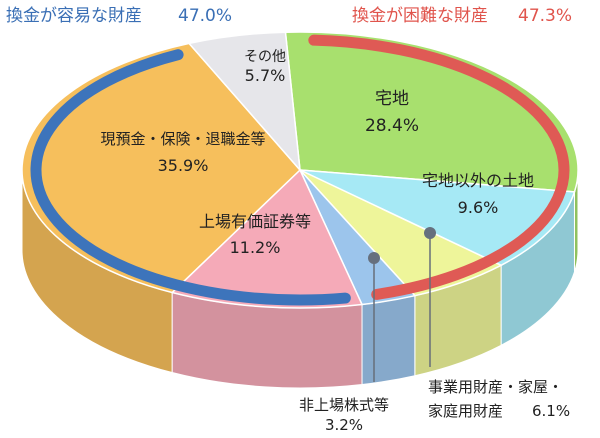  What do you see at coordinates (392, 99) in the screenshot?
I see `slice-label-0: 宅地` at bounding box center [392, 99].